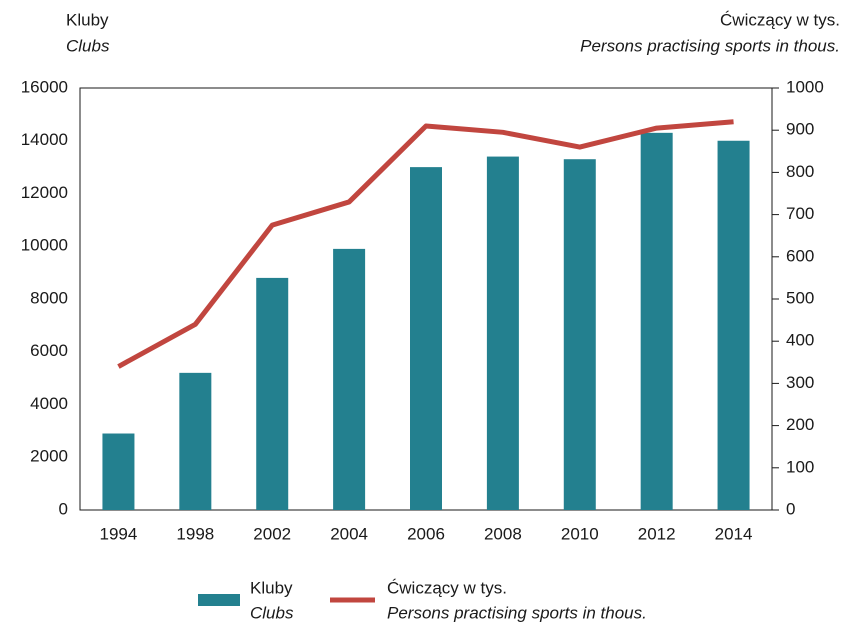  Describe the element at coordinates (790, 508) in the screenshot. I see `y2-tick-label: 0` at that location.